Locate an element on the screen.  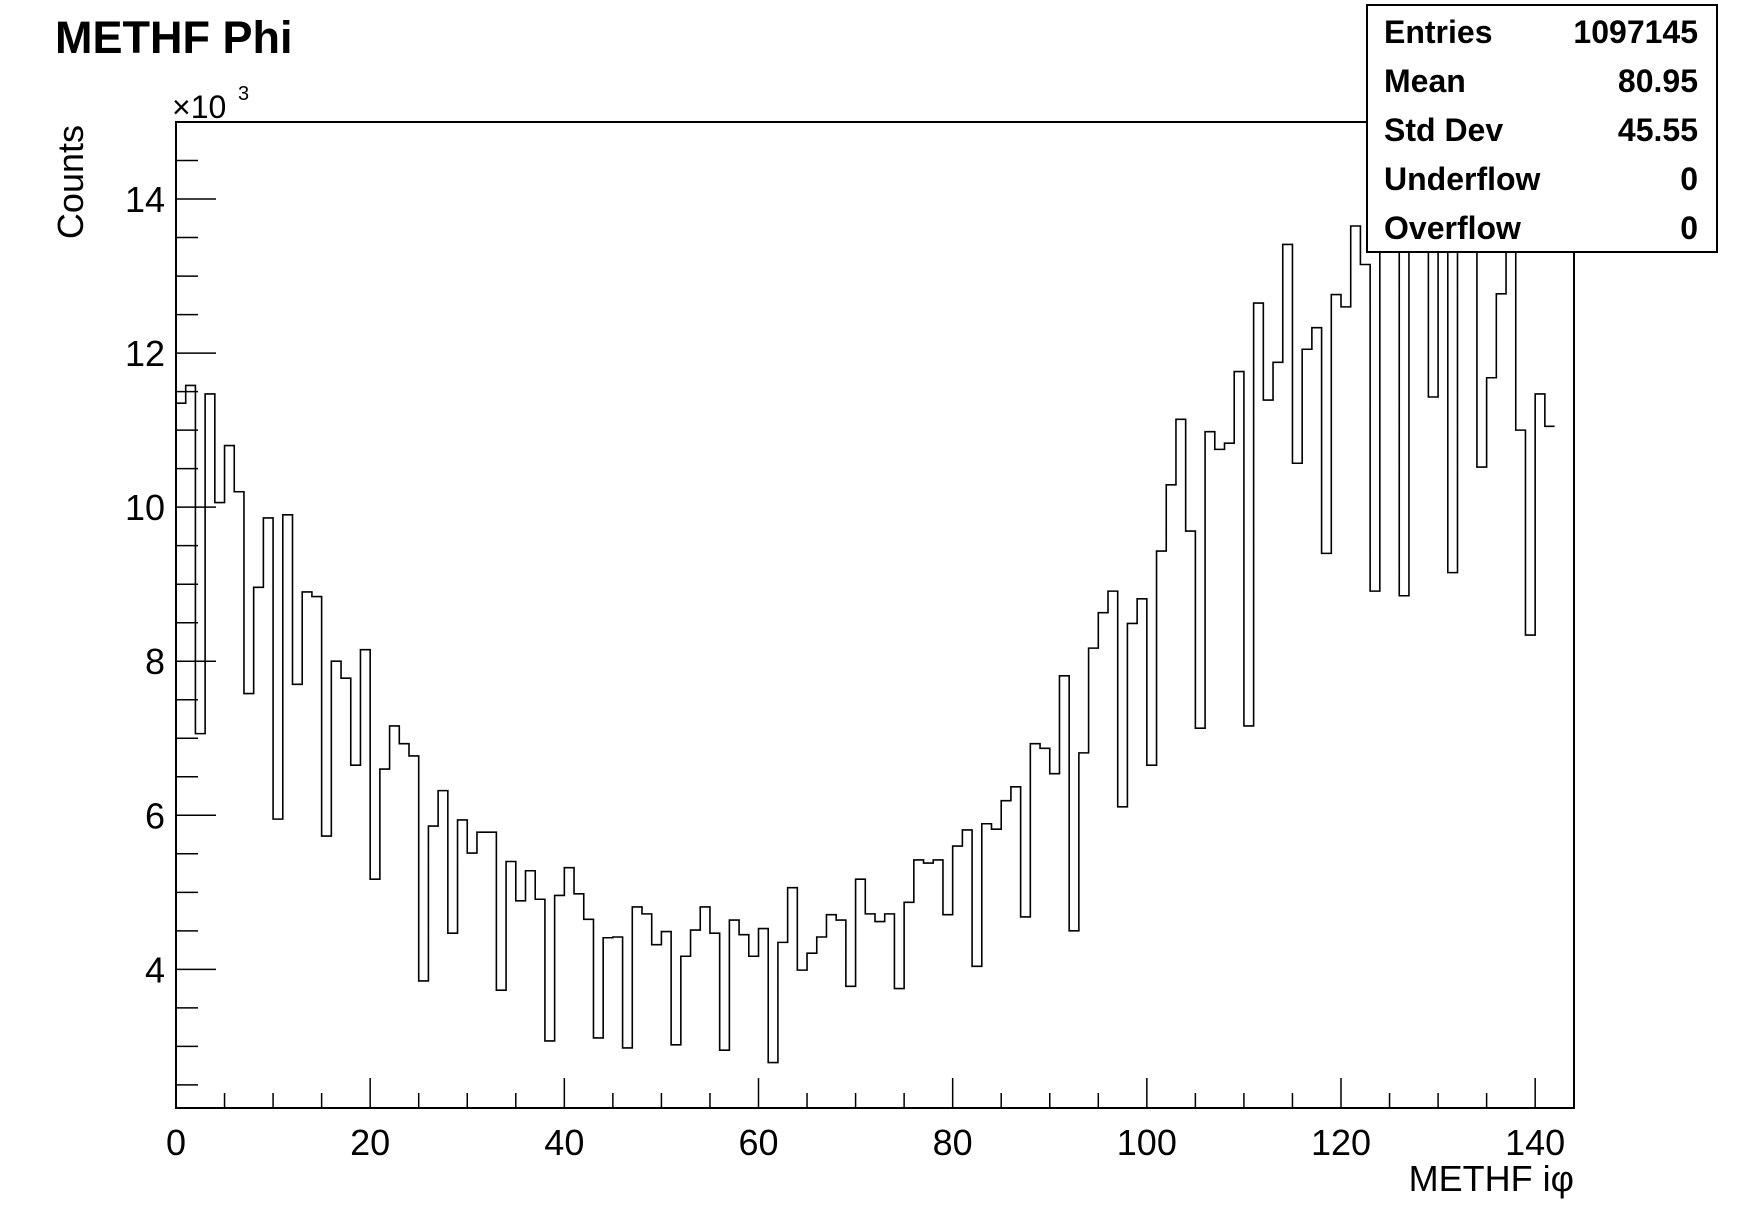
stats-overflow-label: Overflow is located at coordinates (1452, 228).